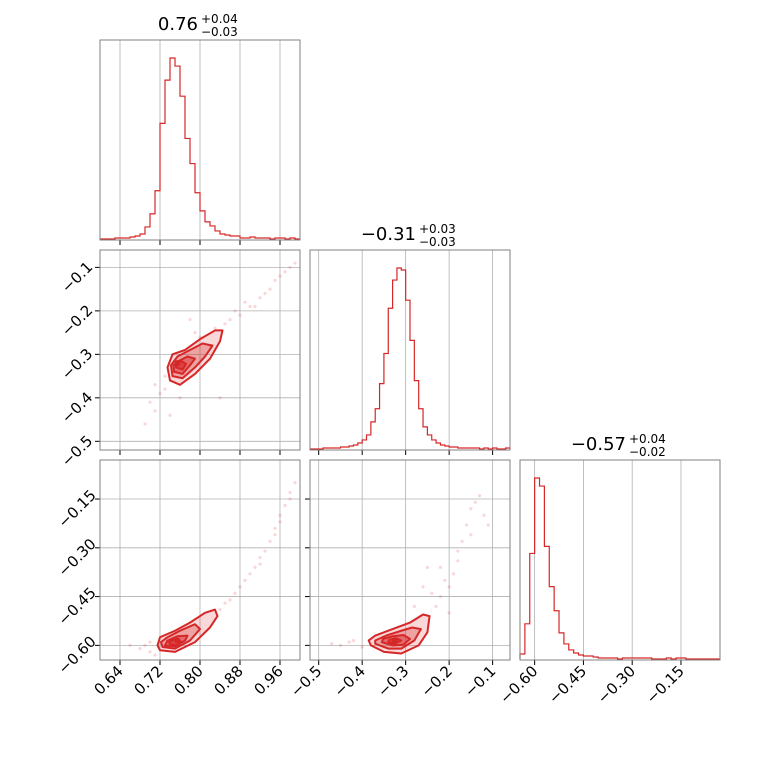 This screenshot has height=764, width=760. What do you see at coordinates (647, 452) in the screenshot?
I see `title-minus: −0.02` at bounding box center [647, 452].